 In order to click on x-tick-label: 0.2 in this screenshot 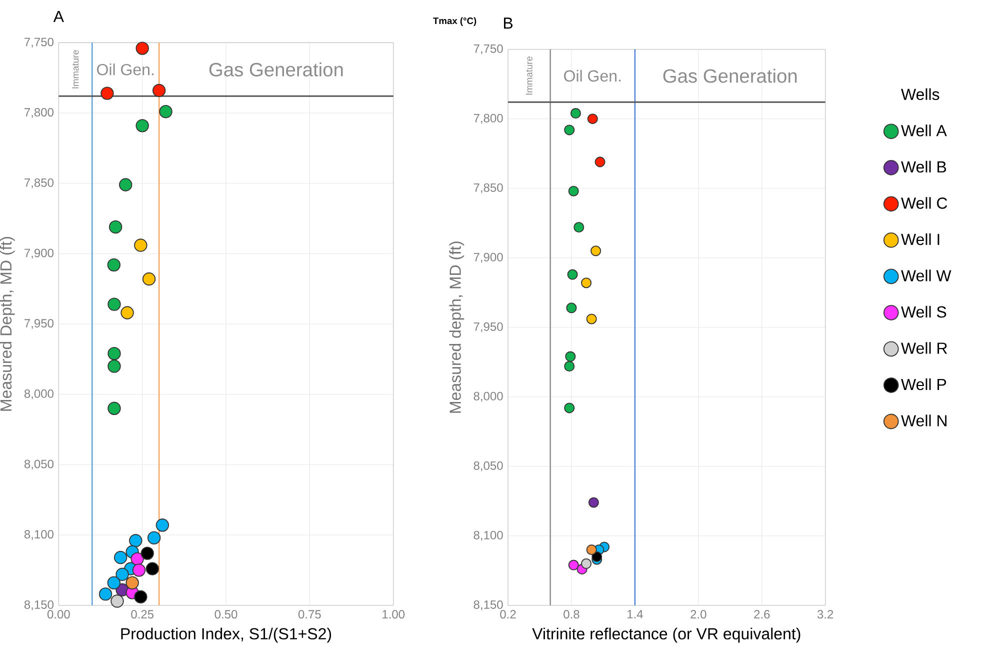, I will do `click(508, 614)`.